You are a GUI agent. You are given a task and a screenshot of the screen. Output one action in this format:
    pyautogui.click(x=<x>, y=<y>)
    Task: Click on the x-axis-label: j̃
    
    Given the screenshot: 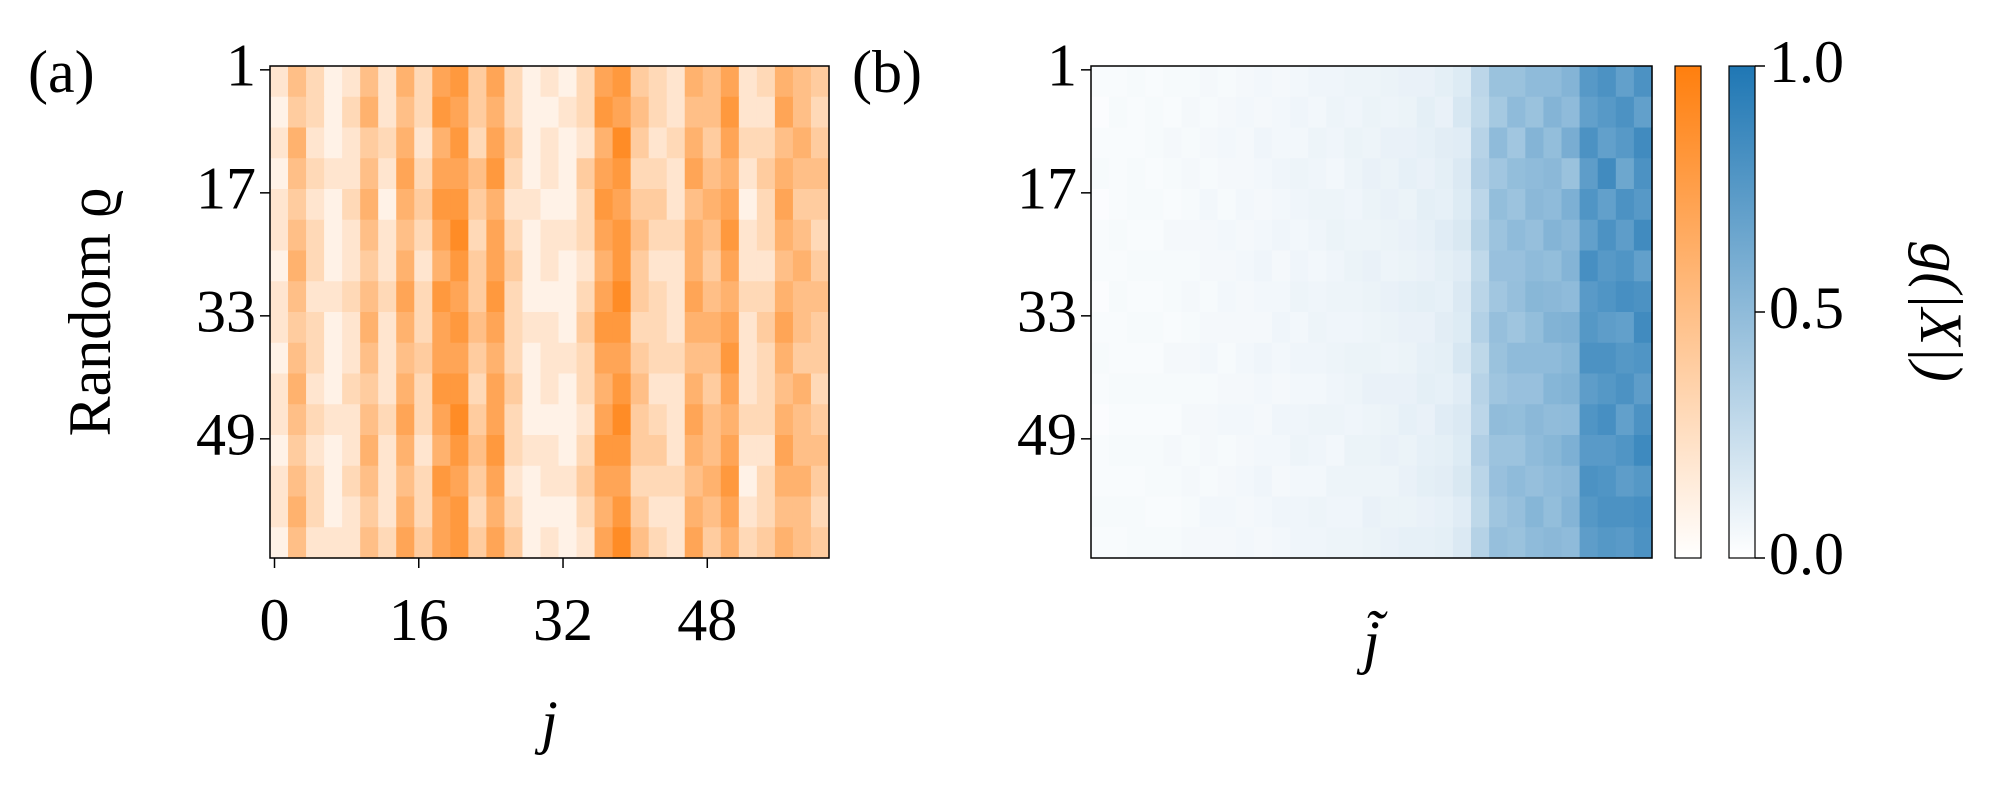 What is the action you would take?
    pyautogui.click(x=1372, y=642)
    